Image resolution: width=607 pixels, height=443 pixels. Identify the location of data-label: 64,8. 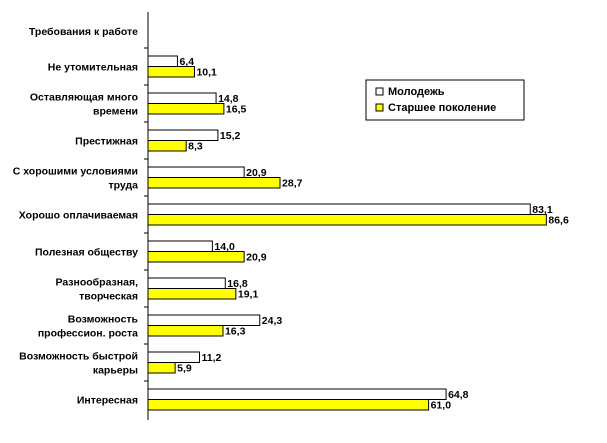
(458, 395).